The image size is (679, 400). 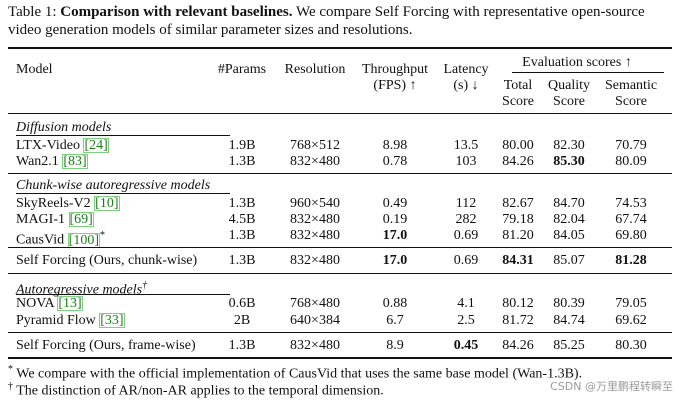 I want to click on row-throughput: 0.78, so click(x=395, y=161).